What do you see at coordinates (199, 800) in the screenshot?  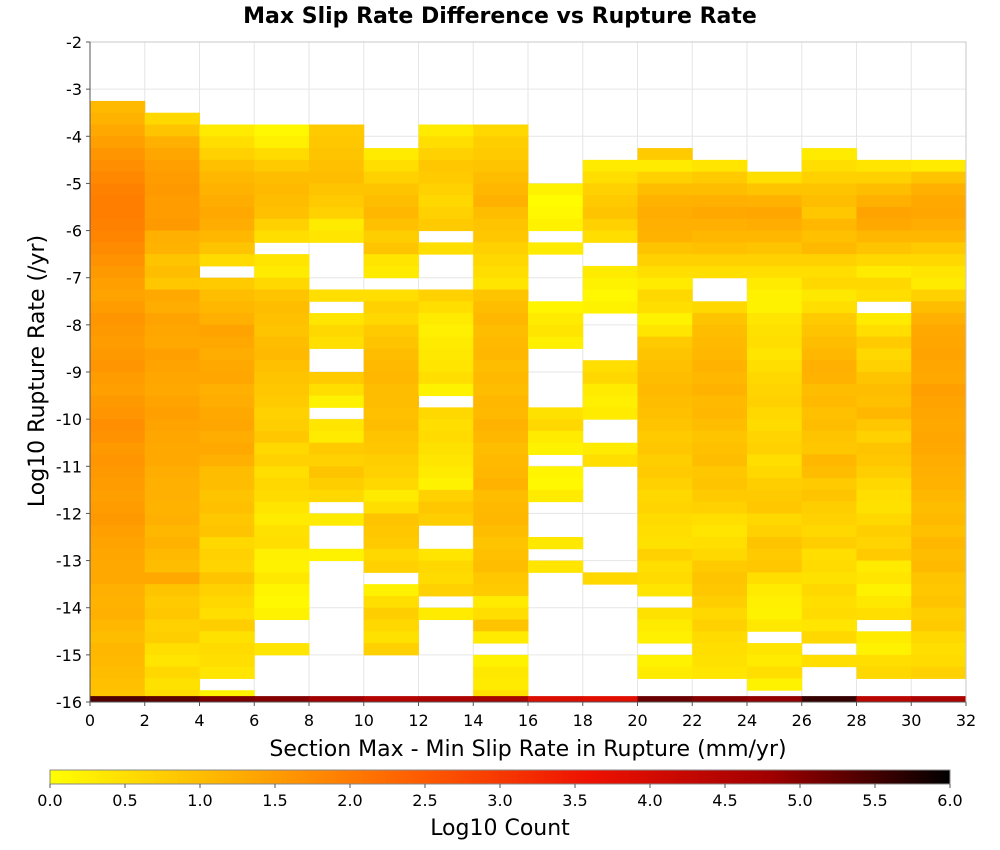 I see `colorbar-tick-label: 1.0` at bounding box center [199, 800].